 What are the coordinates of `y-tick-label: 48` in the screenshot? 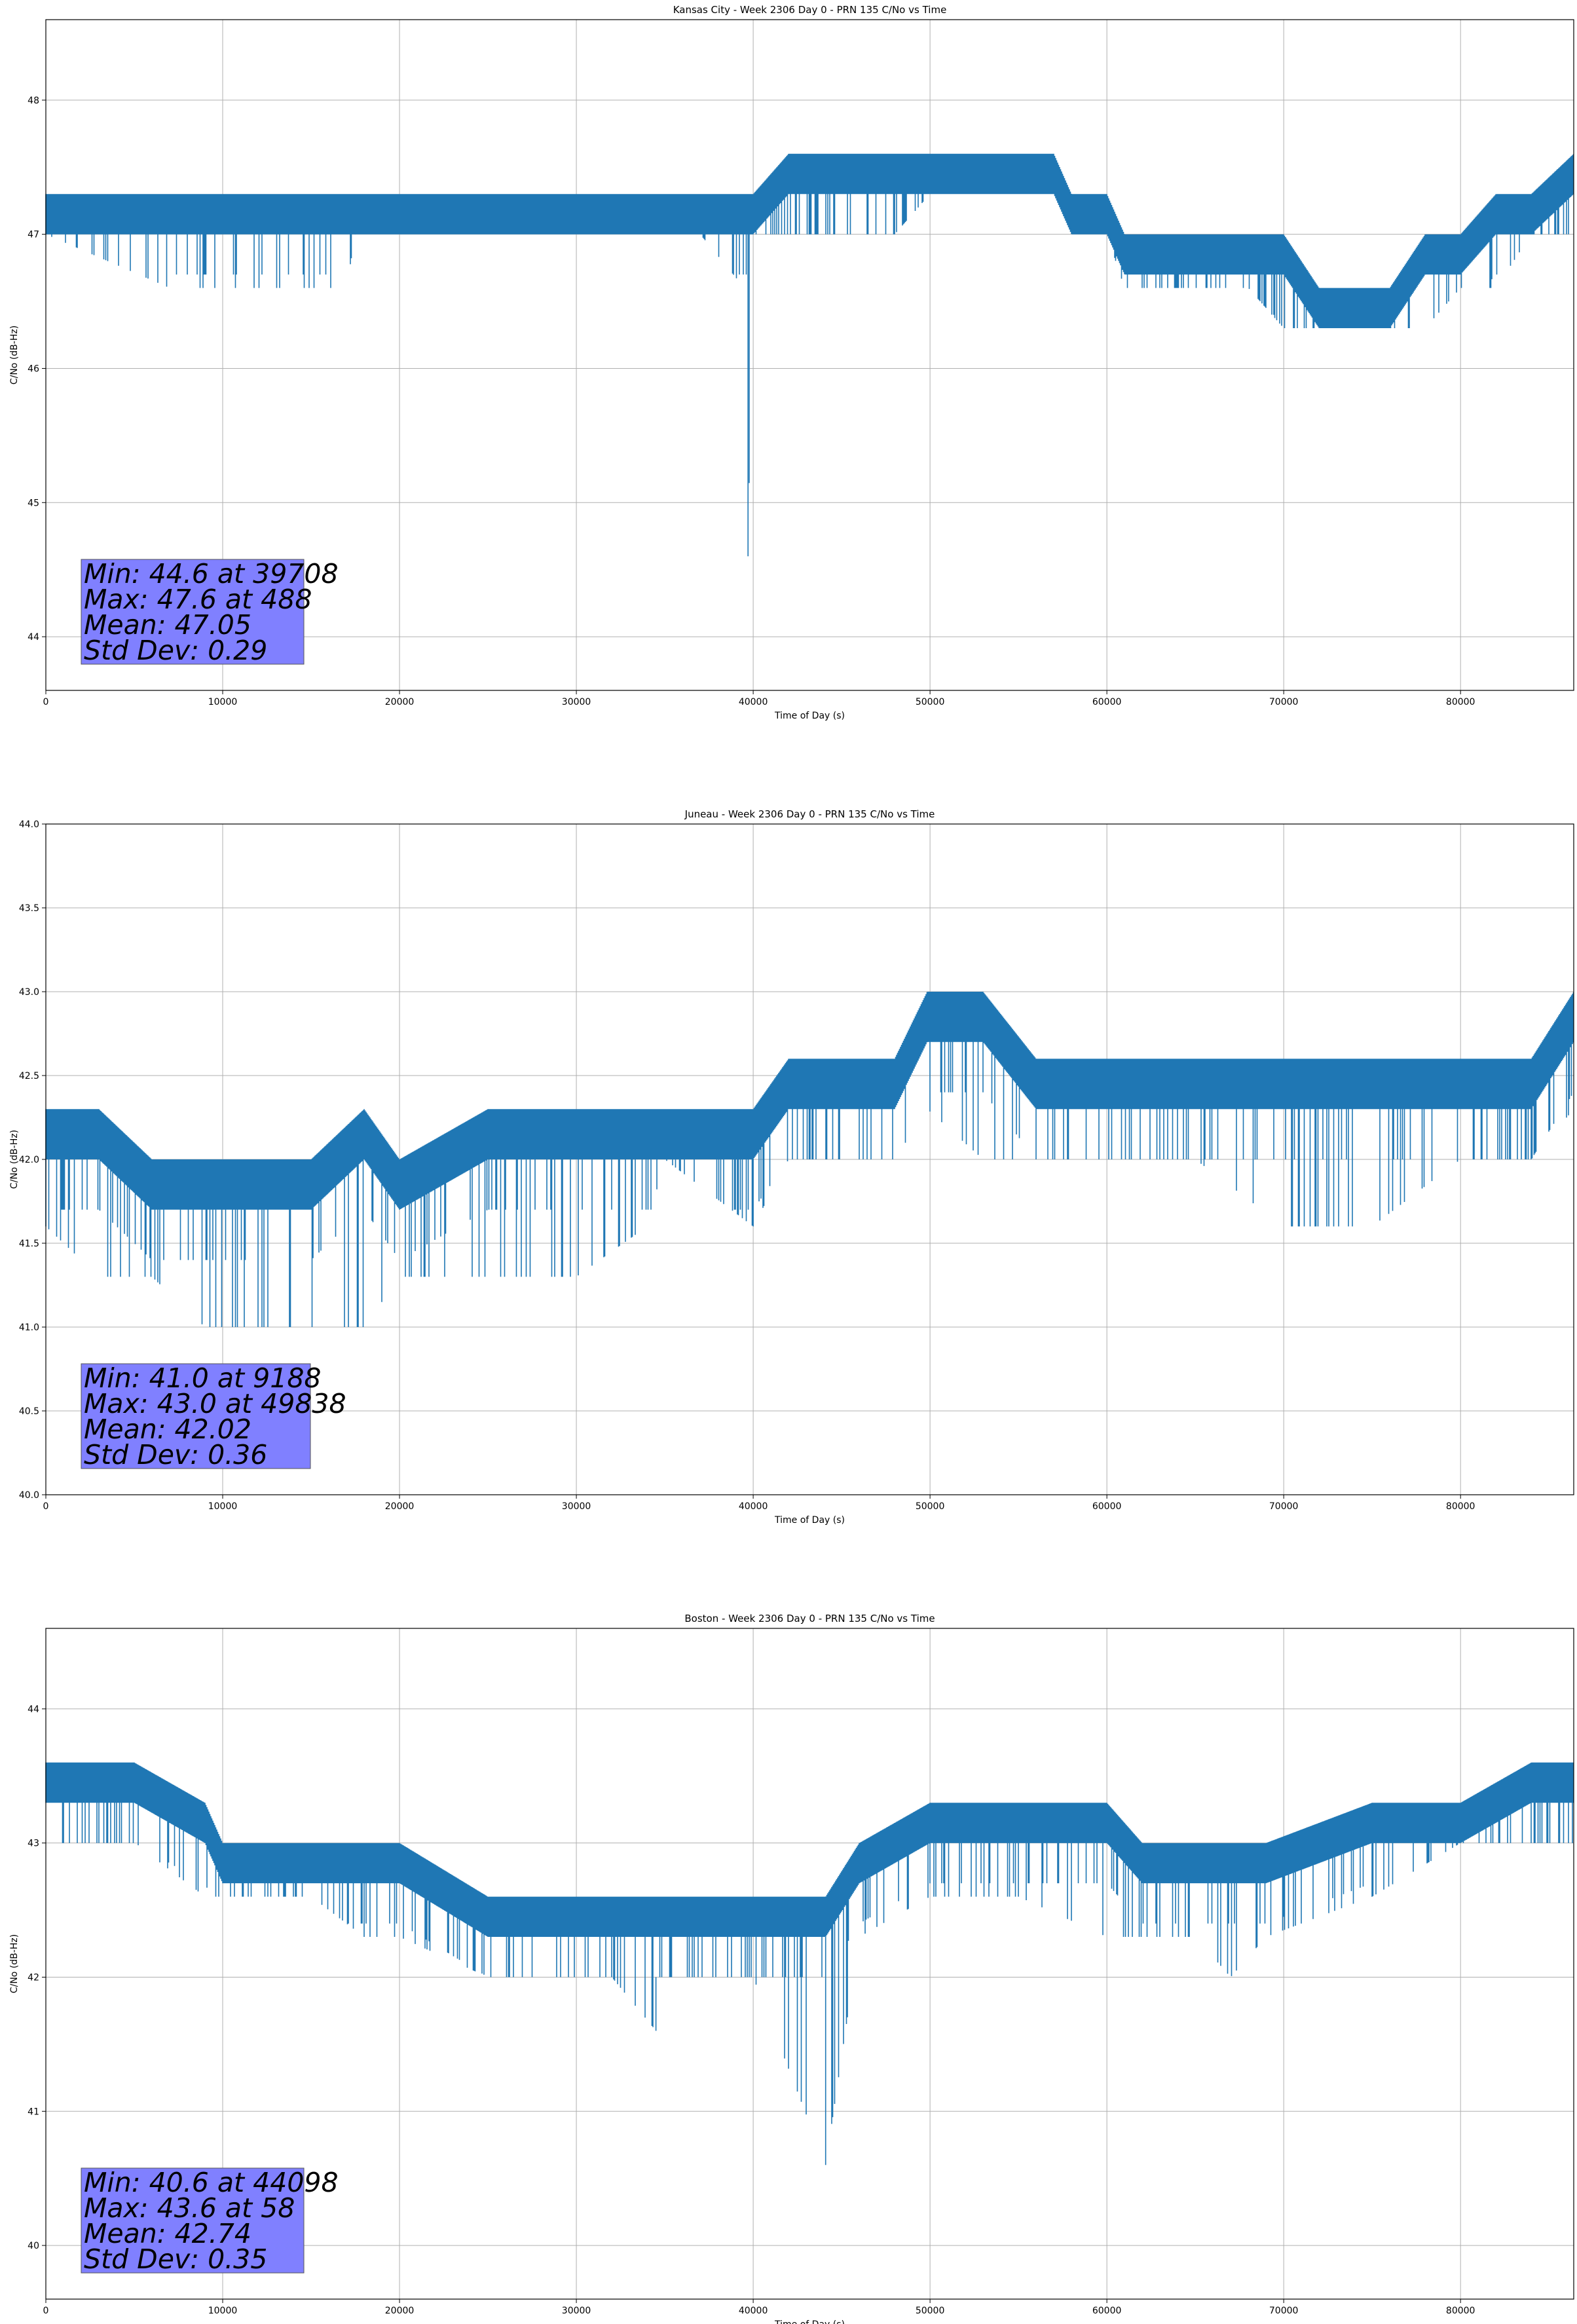 It's located at (33, 101).